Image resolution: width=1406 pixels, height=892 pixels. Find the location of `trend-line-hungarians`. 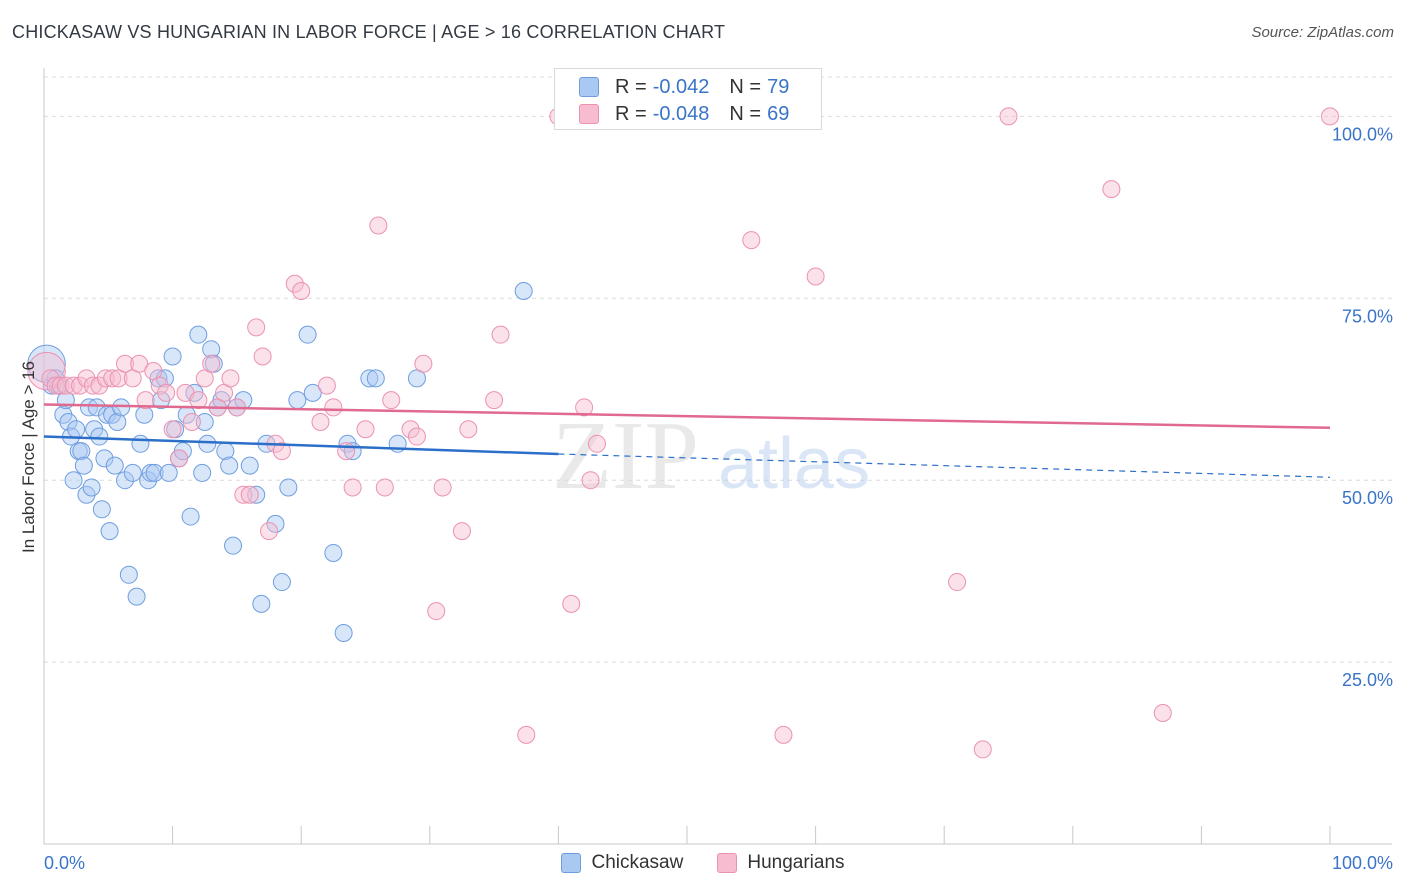

trend-line-hungarians is located at coordinates (687, 416).